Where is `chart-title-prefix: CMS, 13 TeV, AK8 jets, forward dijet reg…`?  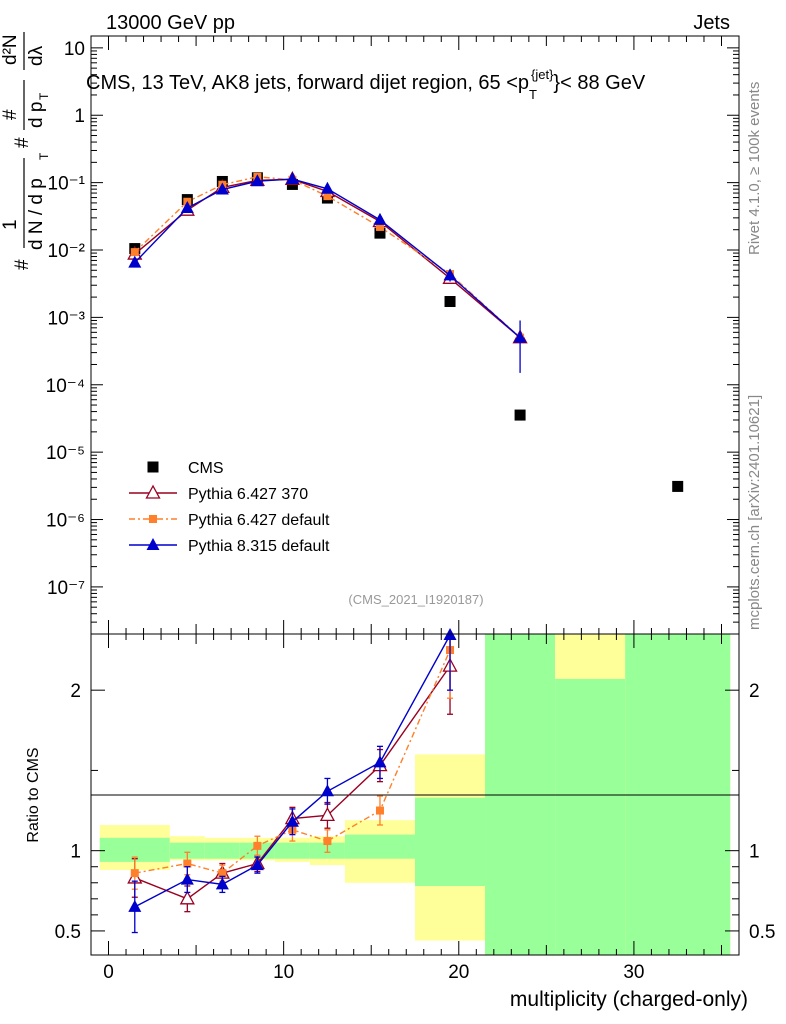
chart-title-prefix: CMS, 13 TeV, AK8 jets, forward dijet reg… is located at coordinates (307, 83).